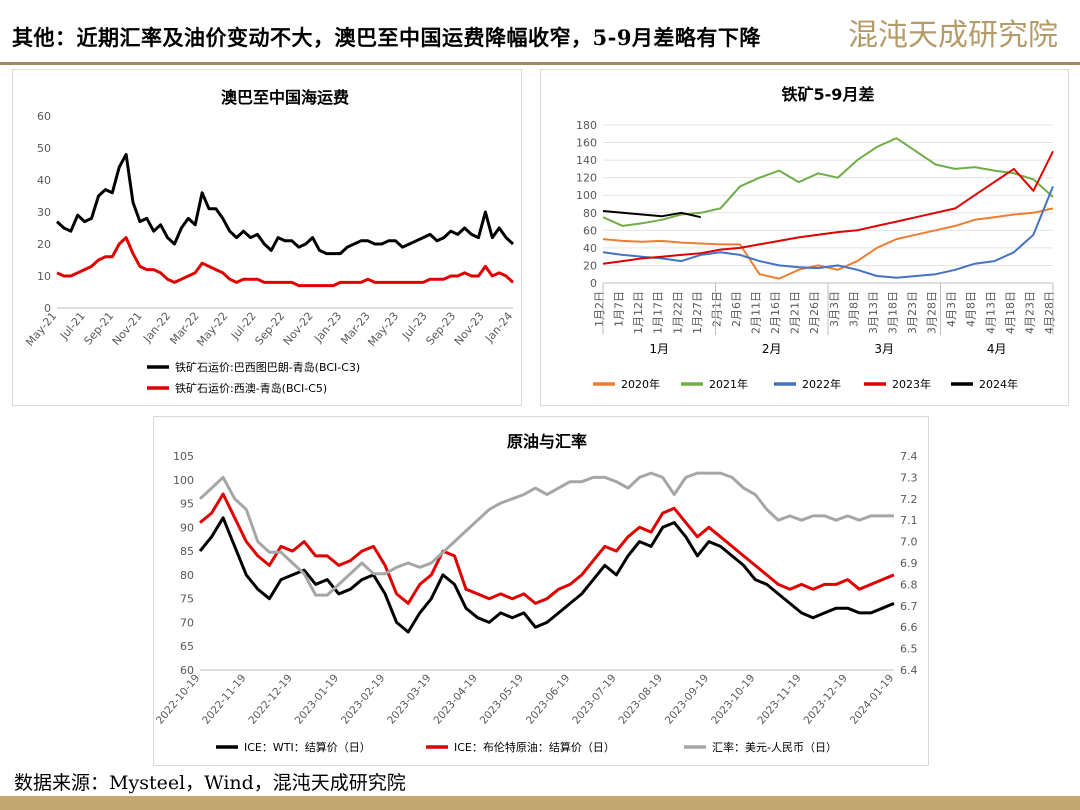 This screenshot has width=1080, height=810. Describe the element at coordinates (285, 97) in the screenshot. I see `chart-title: 澳巴至中国海运费` at that location.